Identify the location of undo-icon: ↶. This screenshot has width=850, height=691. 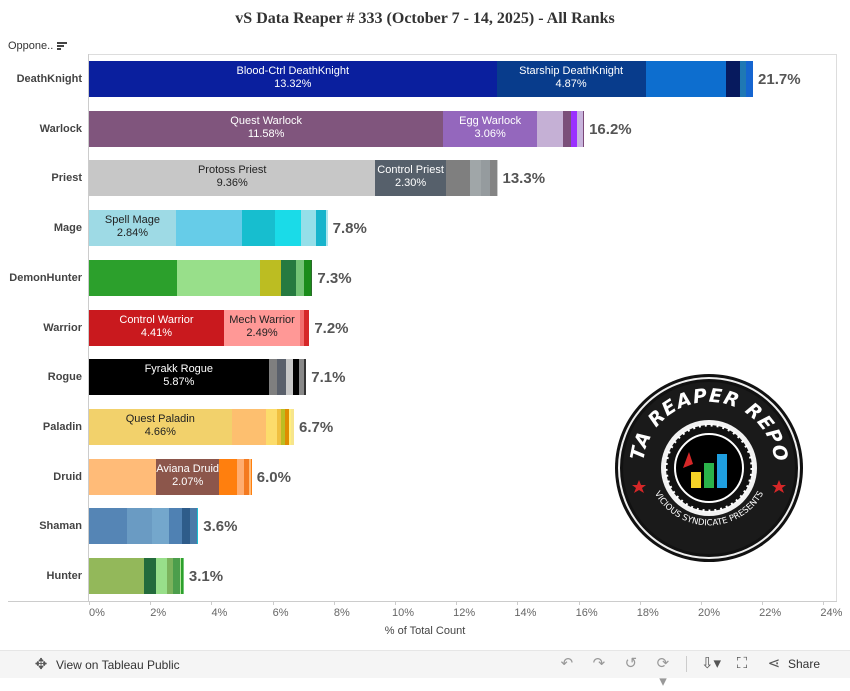
(567, 663).